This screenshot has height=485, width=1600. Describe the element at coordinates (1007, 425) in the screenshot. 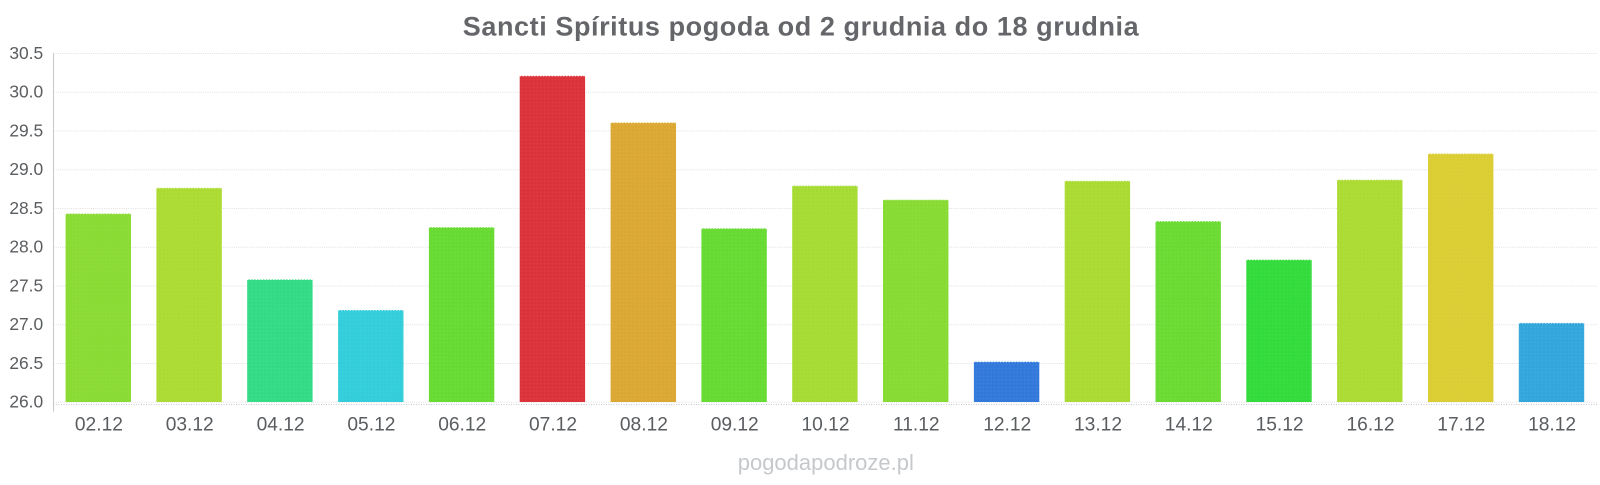

I see `svg-text: 12.12` at that location.